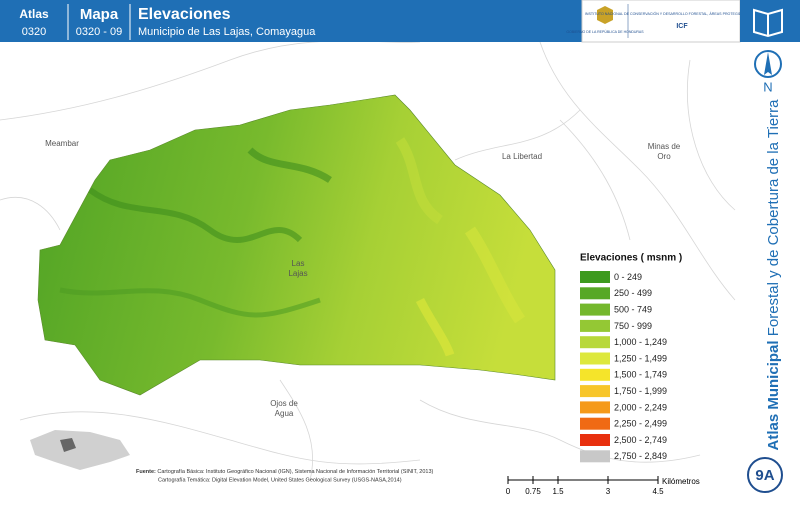 This screenshot has height=505, width=800. I want to click on inset-highlight, so click(68, 445).